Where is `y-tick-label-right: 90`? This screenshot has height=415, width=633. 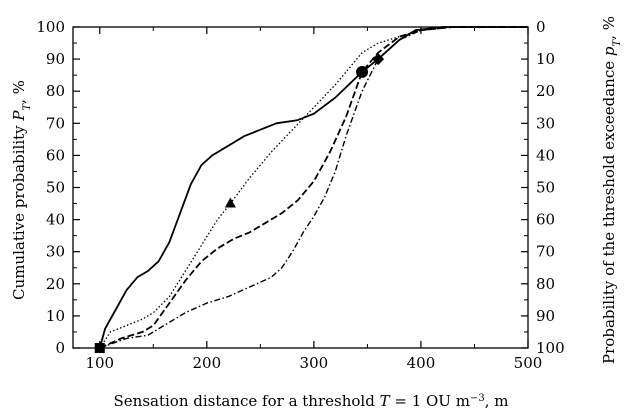 y-tick-label-right: 90 is located at coordinates (545, 316).